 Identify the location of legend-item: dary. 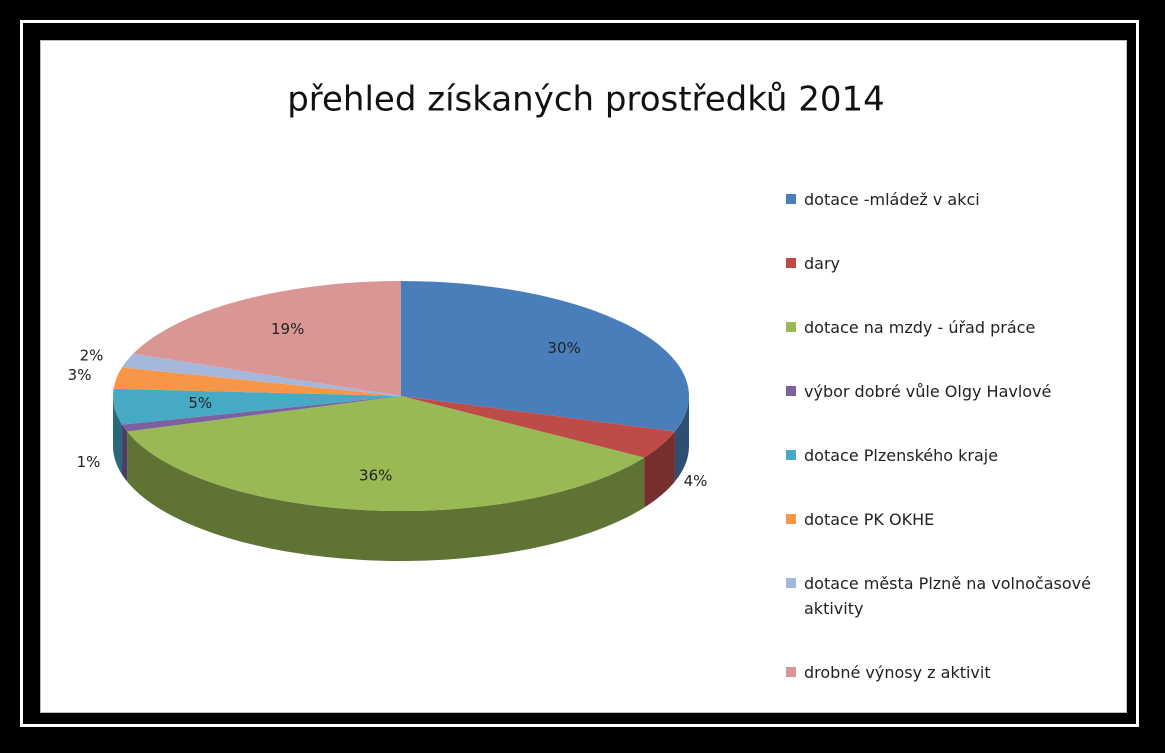
(960, 263).